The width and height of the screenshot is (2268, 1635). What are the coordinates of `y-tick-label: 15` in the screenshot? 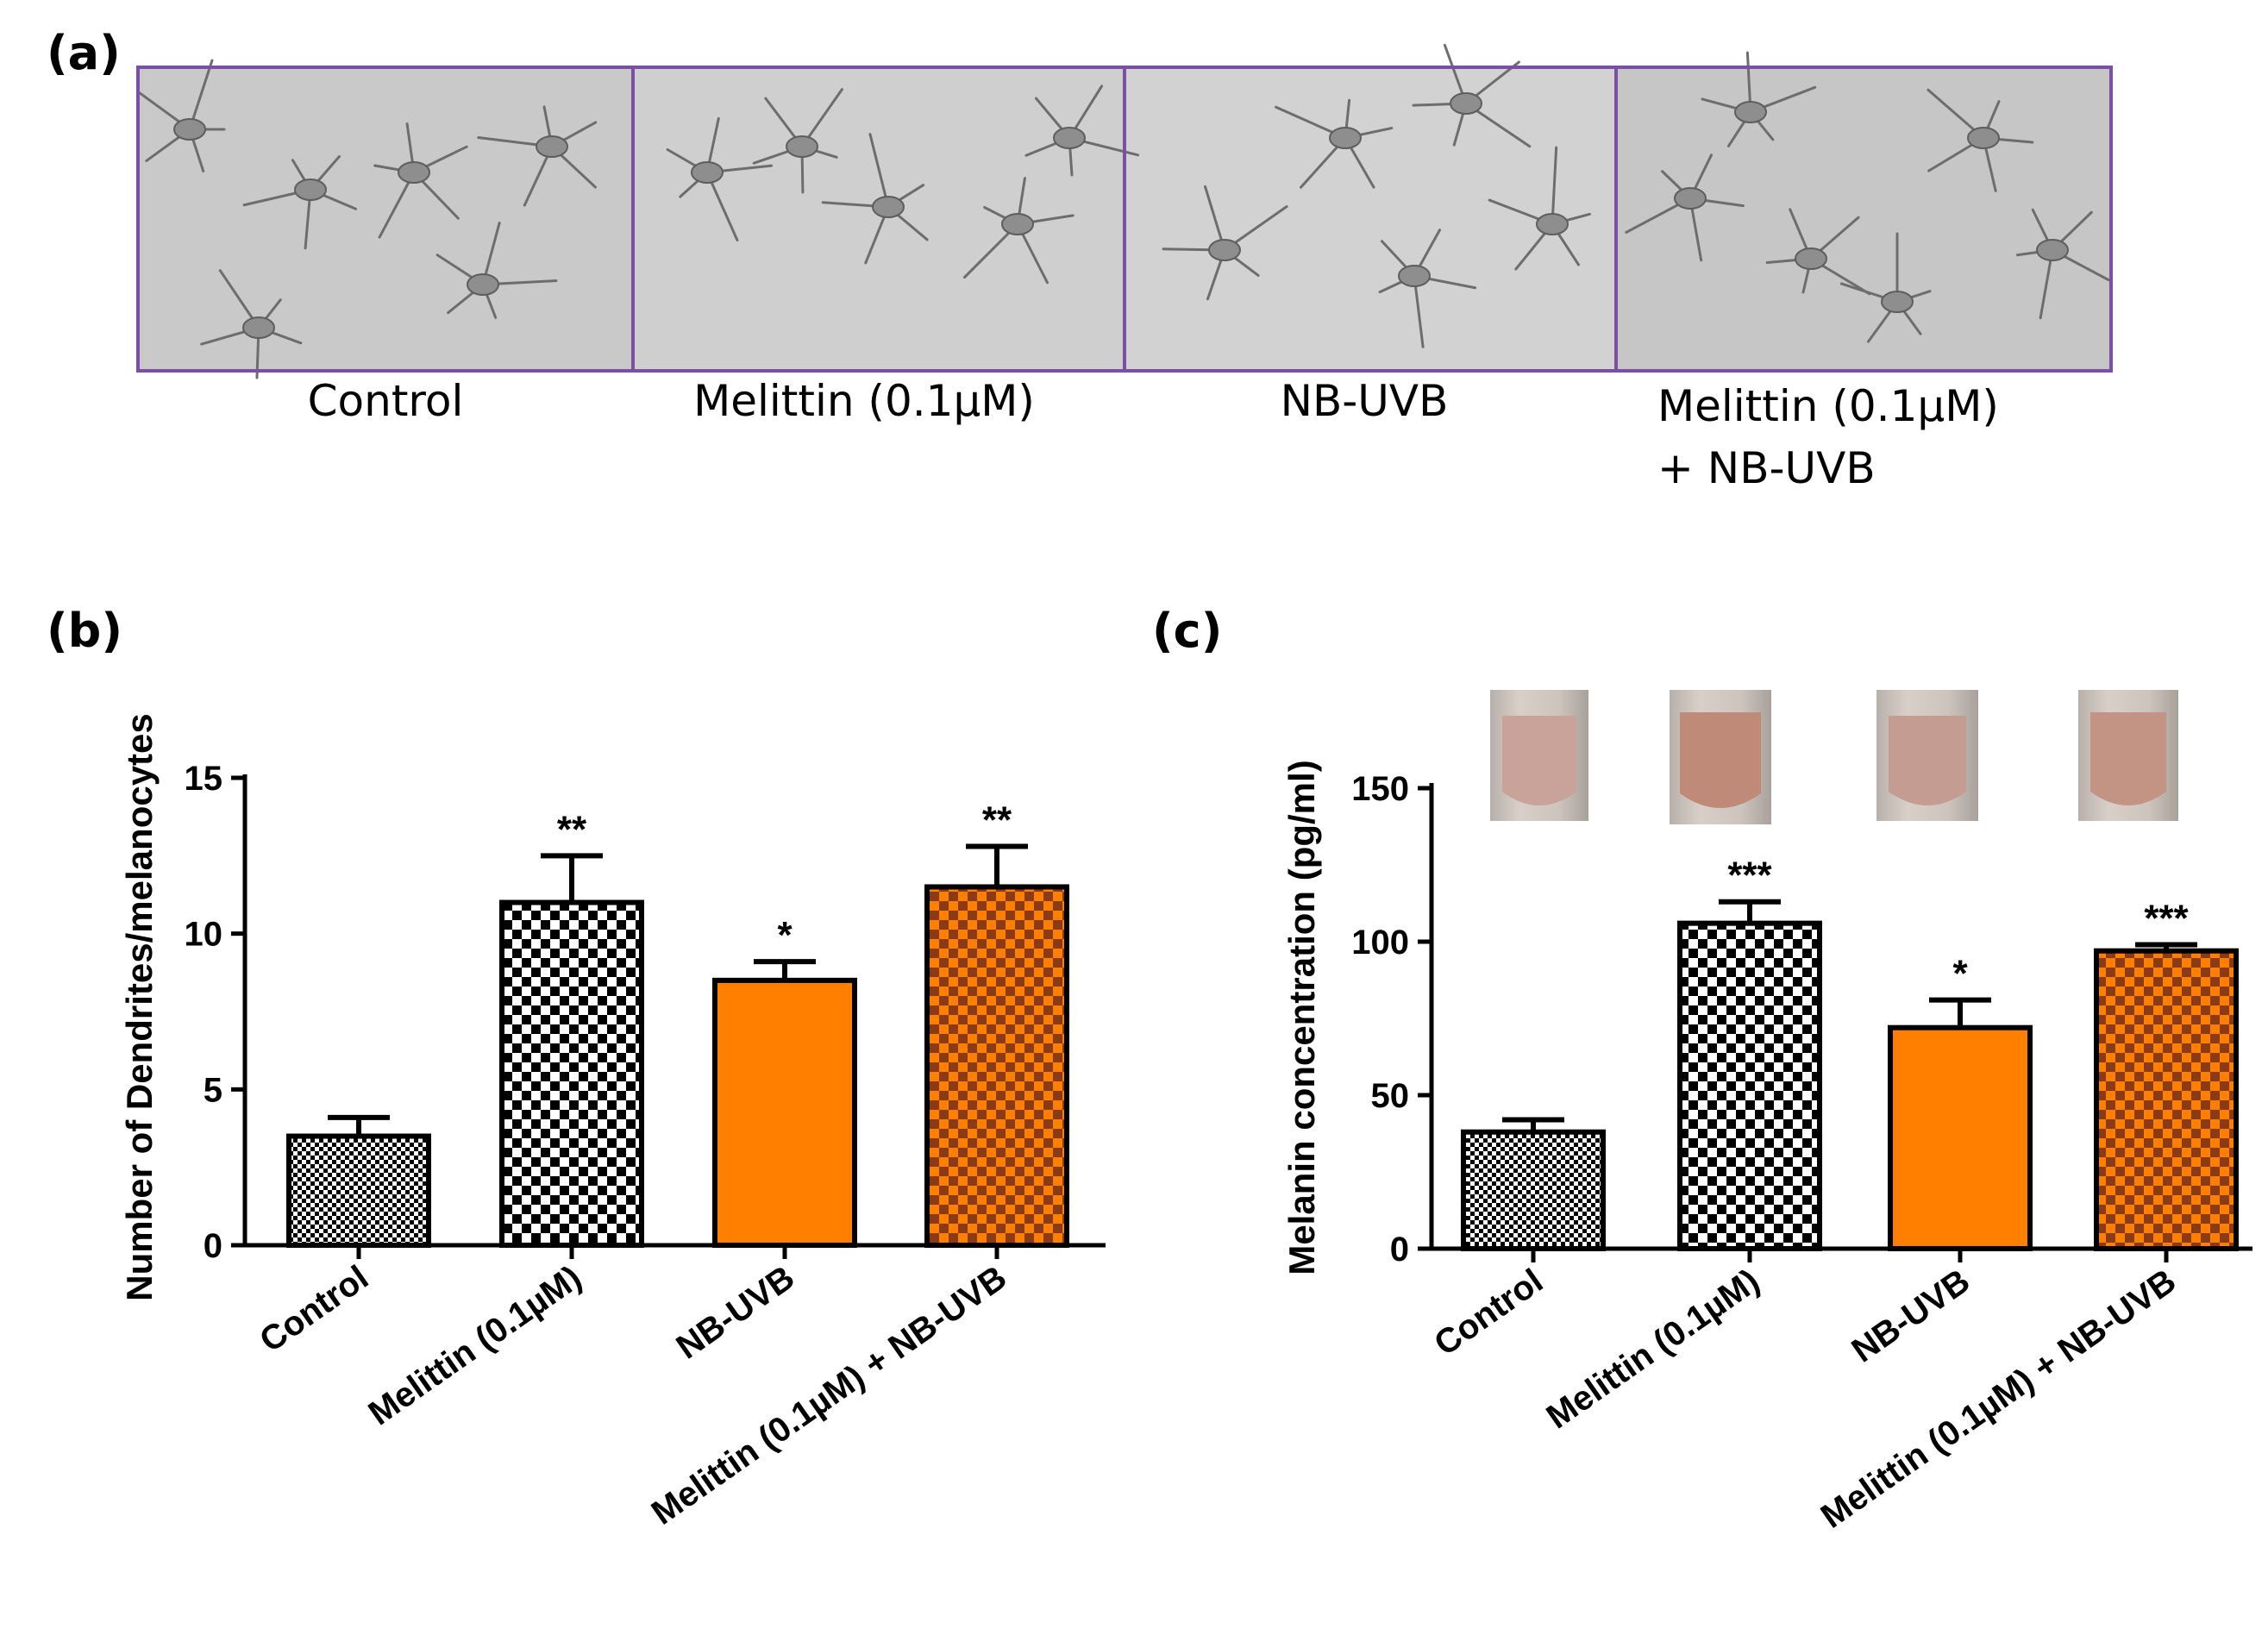 It's located at (204, 779).